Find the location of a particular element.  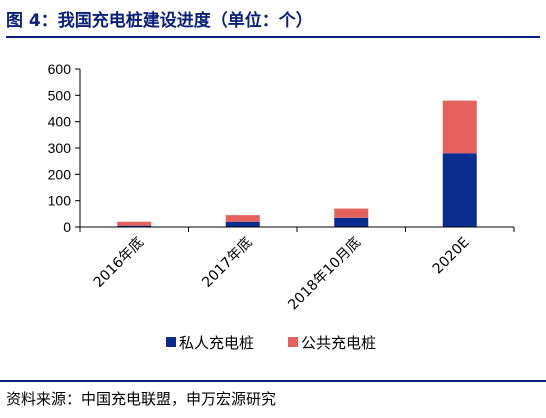

x-axis-labels: 2016年底 2017年底 2018年10月底 2020E is located at coordinates (282, 274).